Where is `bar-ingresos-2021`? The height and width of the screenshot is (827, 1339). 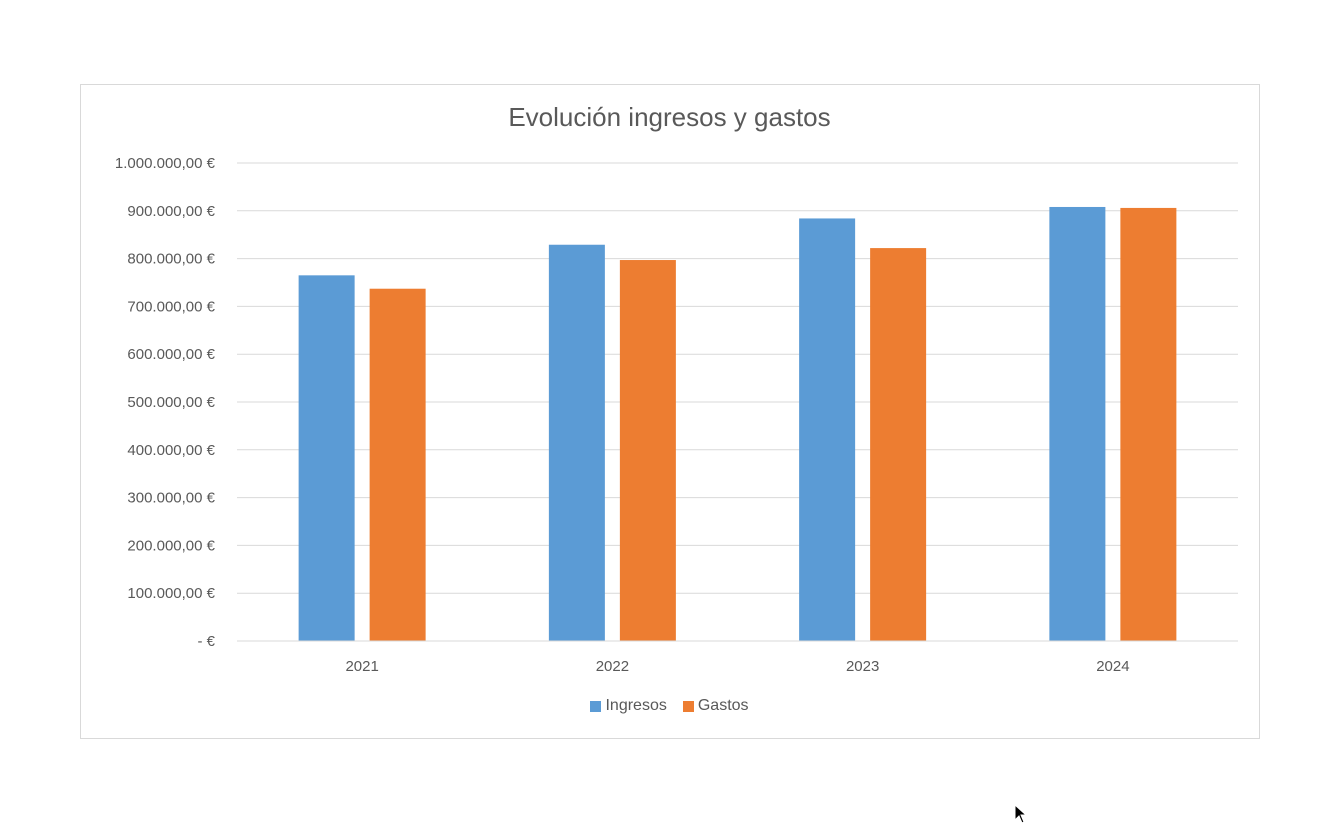 bar-ingresos-2021 is located at coordinates (326, 458).